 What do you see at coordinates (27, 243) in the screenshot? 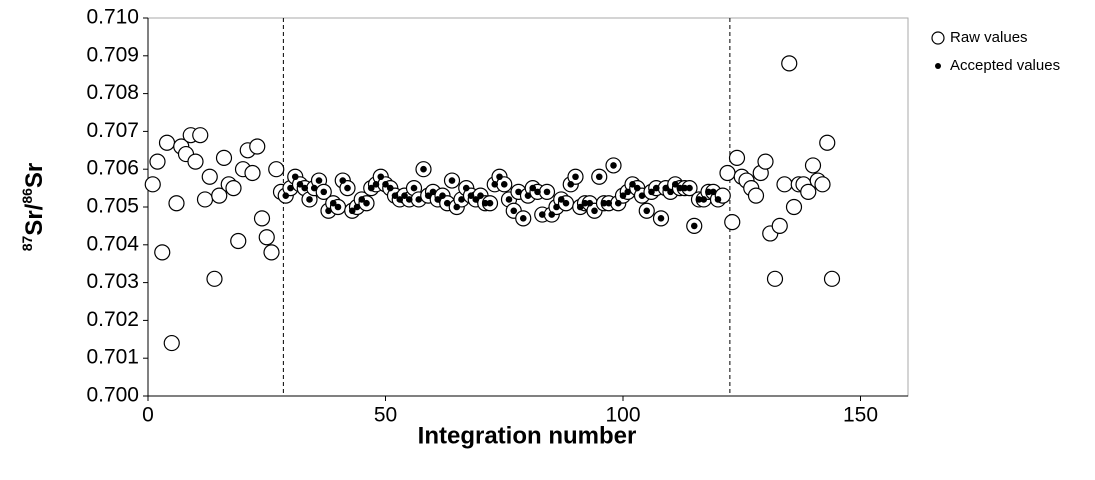
I see `y-label-part: 87` at bounding box center [27, 243].